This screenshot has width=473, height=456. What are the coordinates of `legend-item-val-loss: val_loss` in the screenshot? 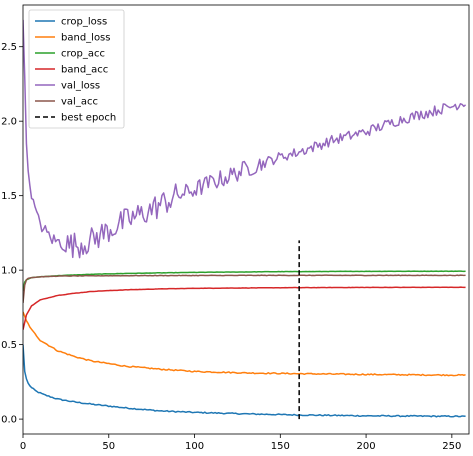 It's located at (67, 86).